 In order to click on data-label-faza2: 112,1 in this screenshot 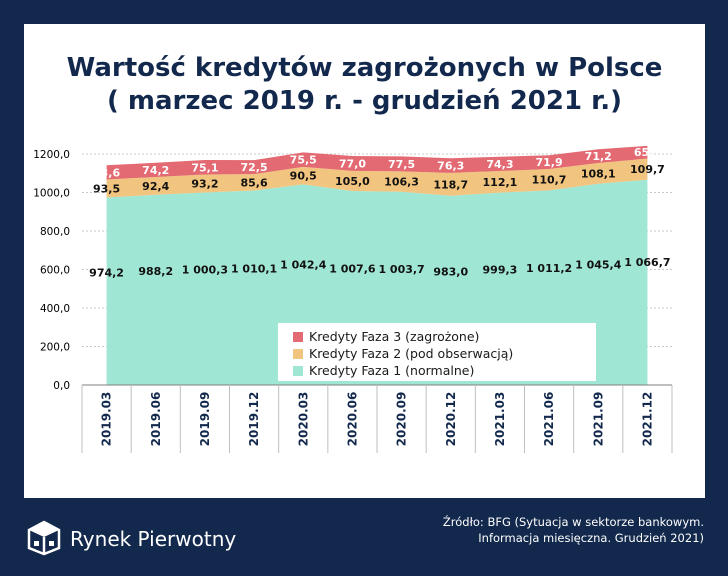, I will do `click(500, 182)`.